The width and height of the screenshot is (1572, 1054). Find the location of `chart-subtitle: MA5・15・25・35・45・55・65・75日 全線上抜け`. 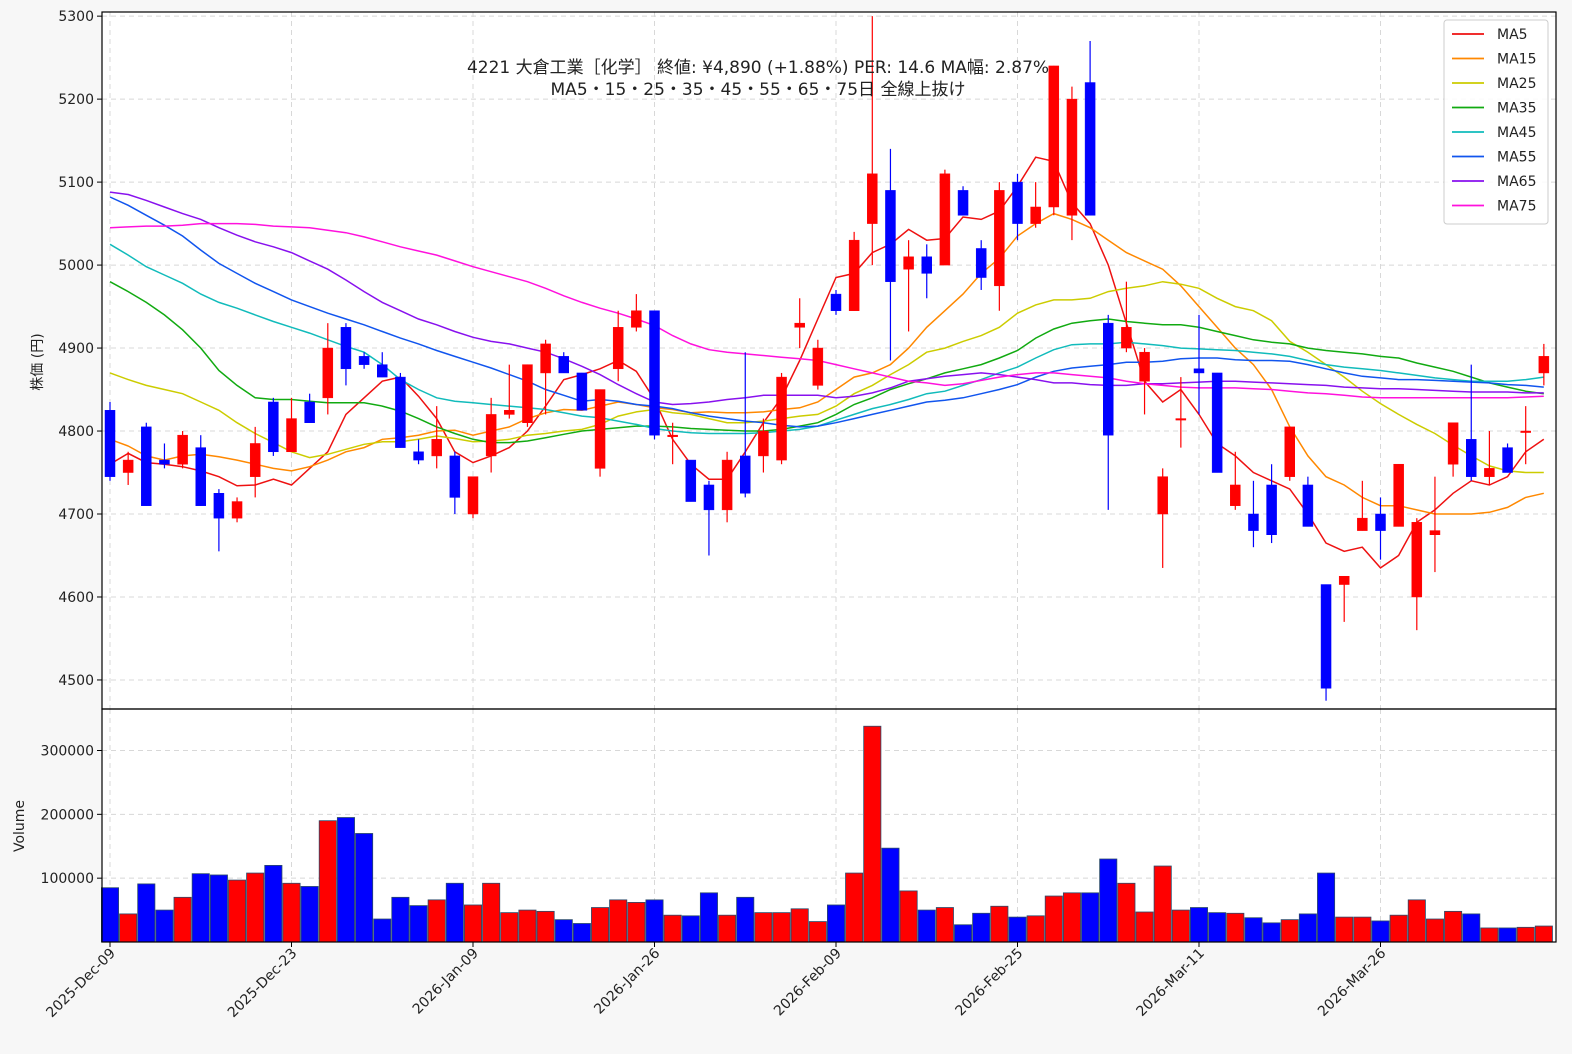

chart-subtitle: MA5・15・25・35・45・55・65・75日 全線上抜け is located at coordinates (758, 90).